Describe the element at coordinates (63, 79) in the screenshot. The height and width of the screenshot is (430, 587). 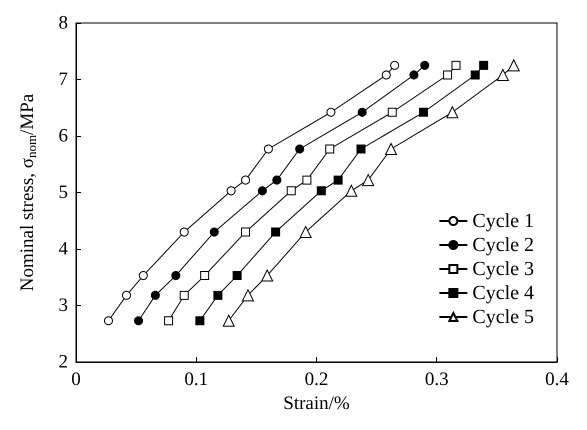
I see `y-tick-label: 7` at that location.